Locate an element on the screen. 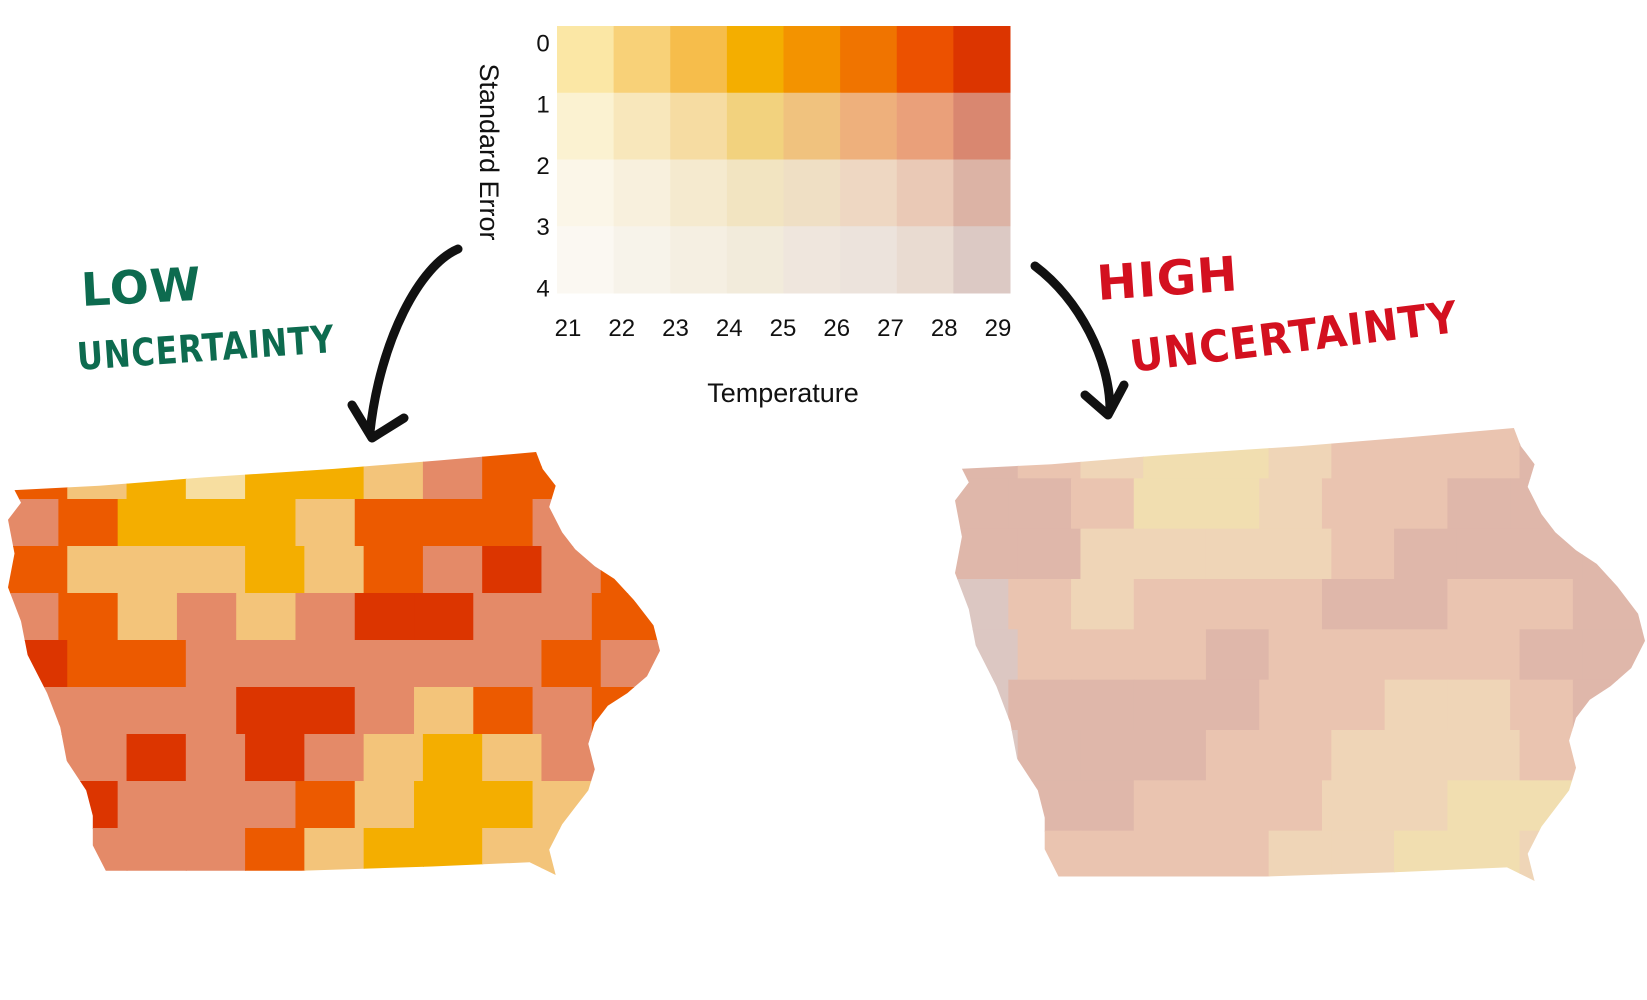 The image size is (1647, 1000). legend-cell-r0-c4 is located at coordinates (812, 60).